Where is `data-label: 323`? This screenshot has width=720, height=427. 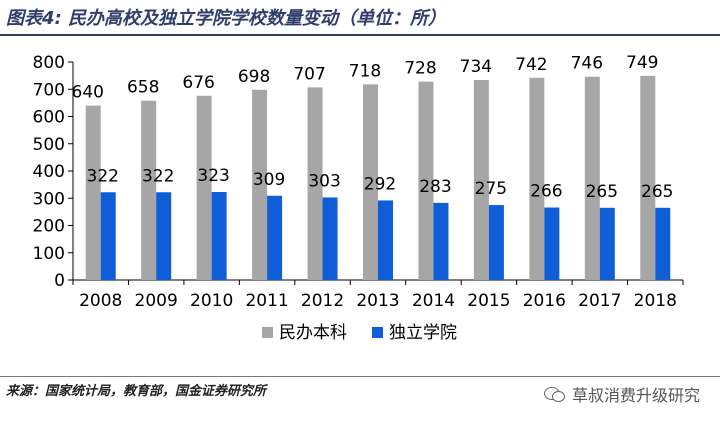
data-label: 323 is located at coordinates (213, 176).